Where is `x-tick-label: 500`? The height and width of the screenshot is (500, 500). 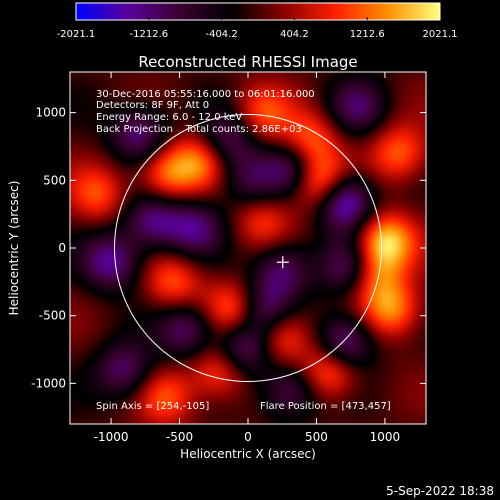 x-tick-label: 500 is located at coordinates (316, 437).